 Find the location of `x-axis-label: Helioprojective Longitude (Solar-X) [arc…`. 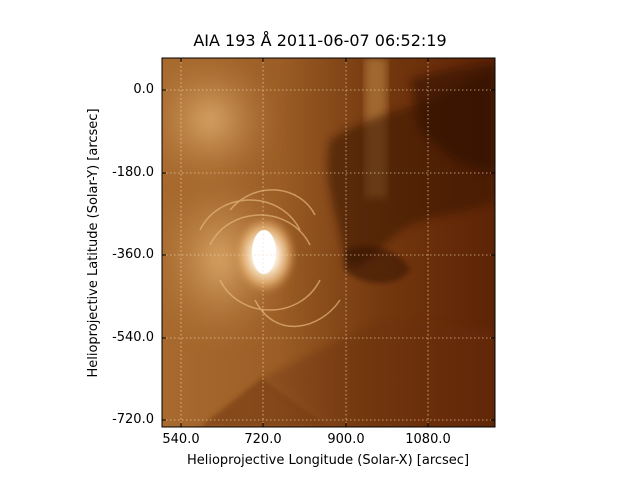

x-axis-label: Helioprojective Longitude (Solar-X) [arc… is located at coordinates (328, 460).